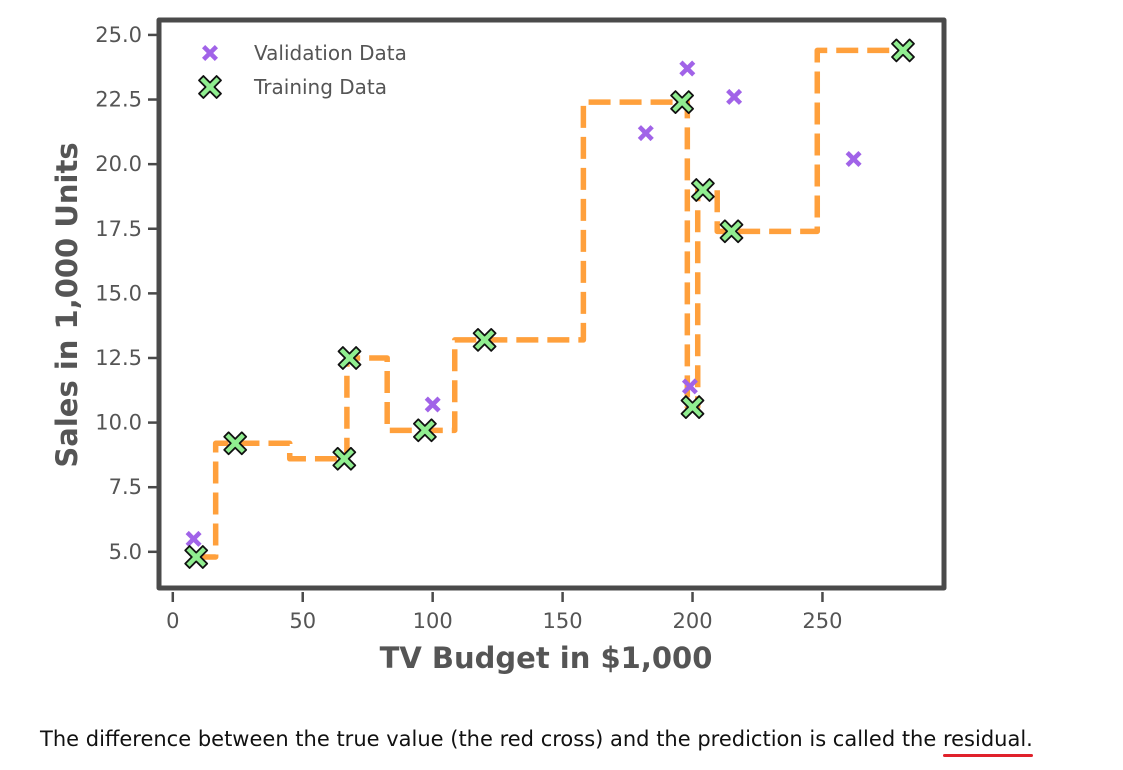  What do you see at coordinates (302, 70) in the screenshot?
I see `legend: Validation Data Training Data` at bounding box center [302, 70].